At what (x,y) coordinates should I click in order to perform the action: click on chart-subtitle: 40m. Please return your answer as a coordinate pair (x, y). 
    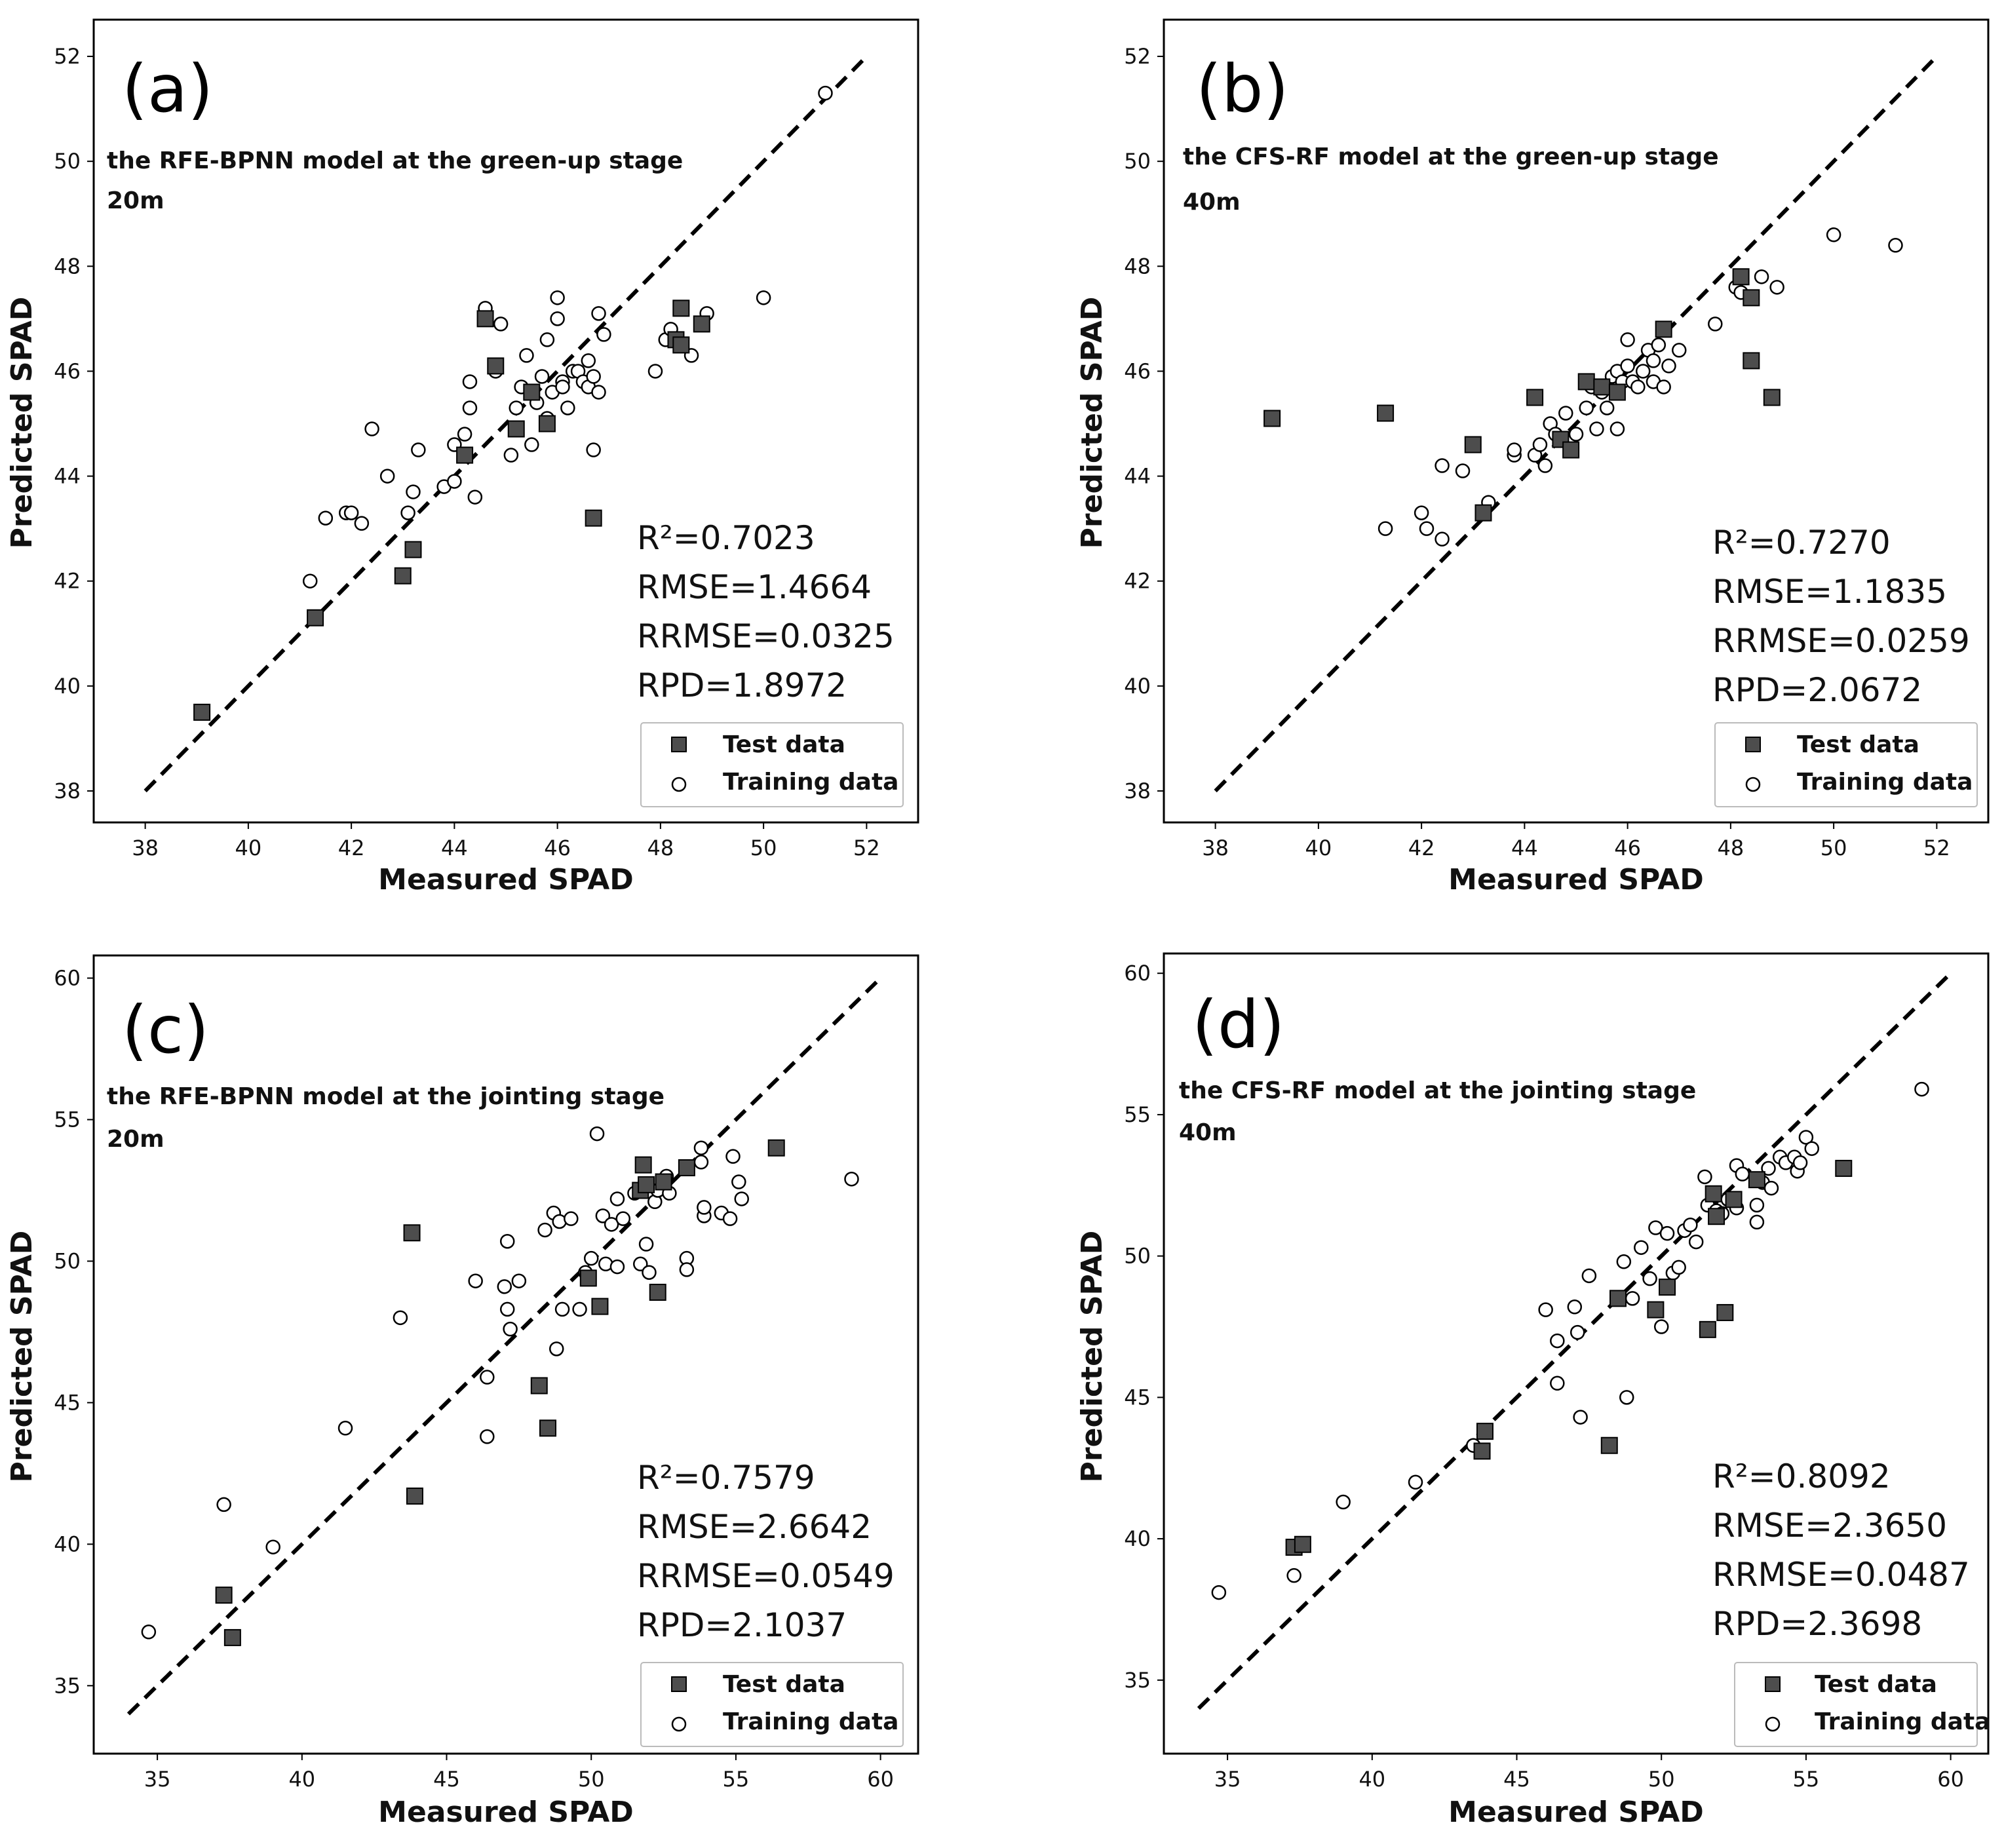
    Looking at the image, I should click on (1212, 202).